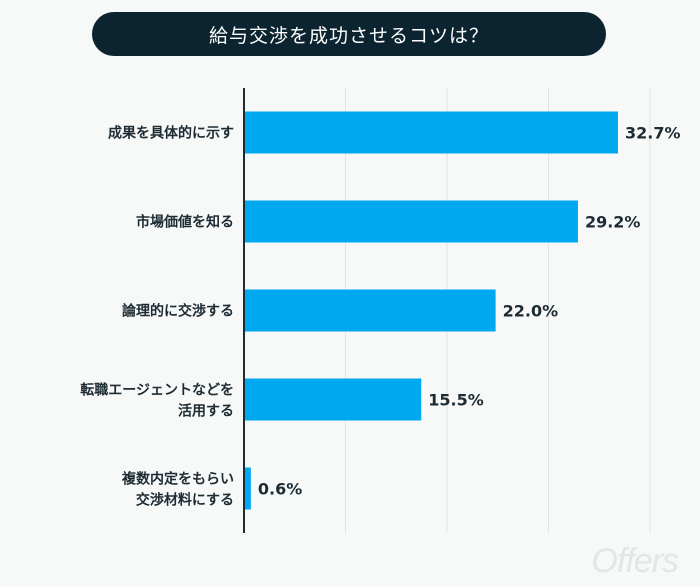 The height and width of the screenshot is (587, 700). Describe the element at coordinates (531, 311) in the screenshot. I see `data-label: 22.0%` at that location.